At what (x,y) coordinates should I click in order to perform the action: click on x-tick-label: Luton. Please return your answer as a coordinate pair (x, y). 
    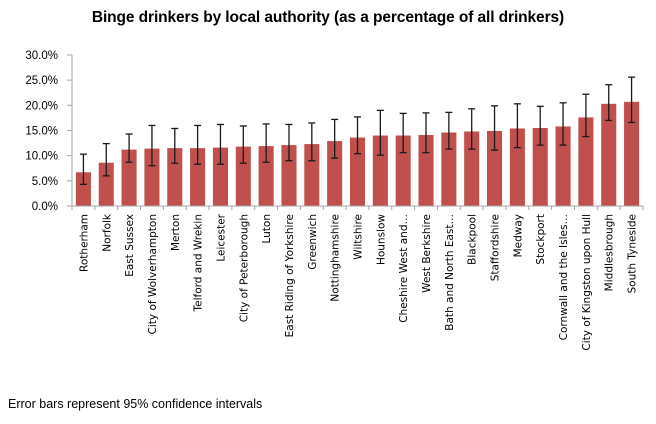
    Looking at the image, I should click on (267, 229).